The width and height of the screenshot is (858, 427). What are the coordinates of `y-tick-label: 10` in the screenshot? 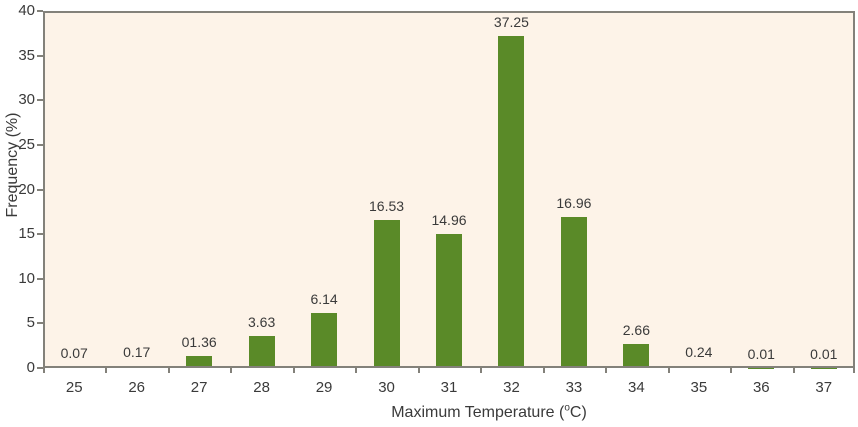 It's located at (26, 278).